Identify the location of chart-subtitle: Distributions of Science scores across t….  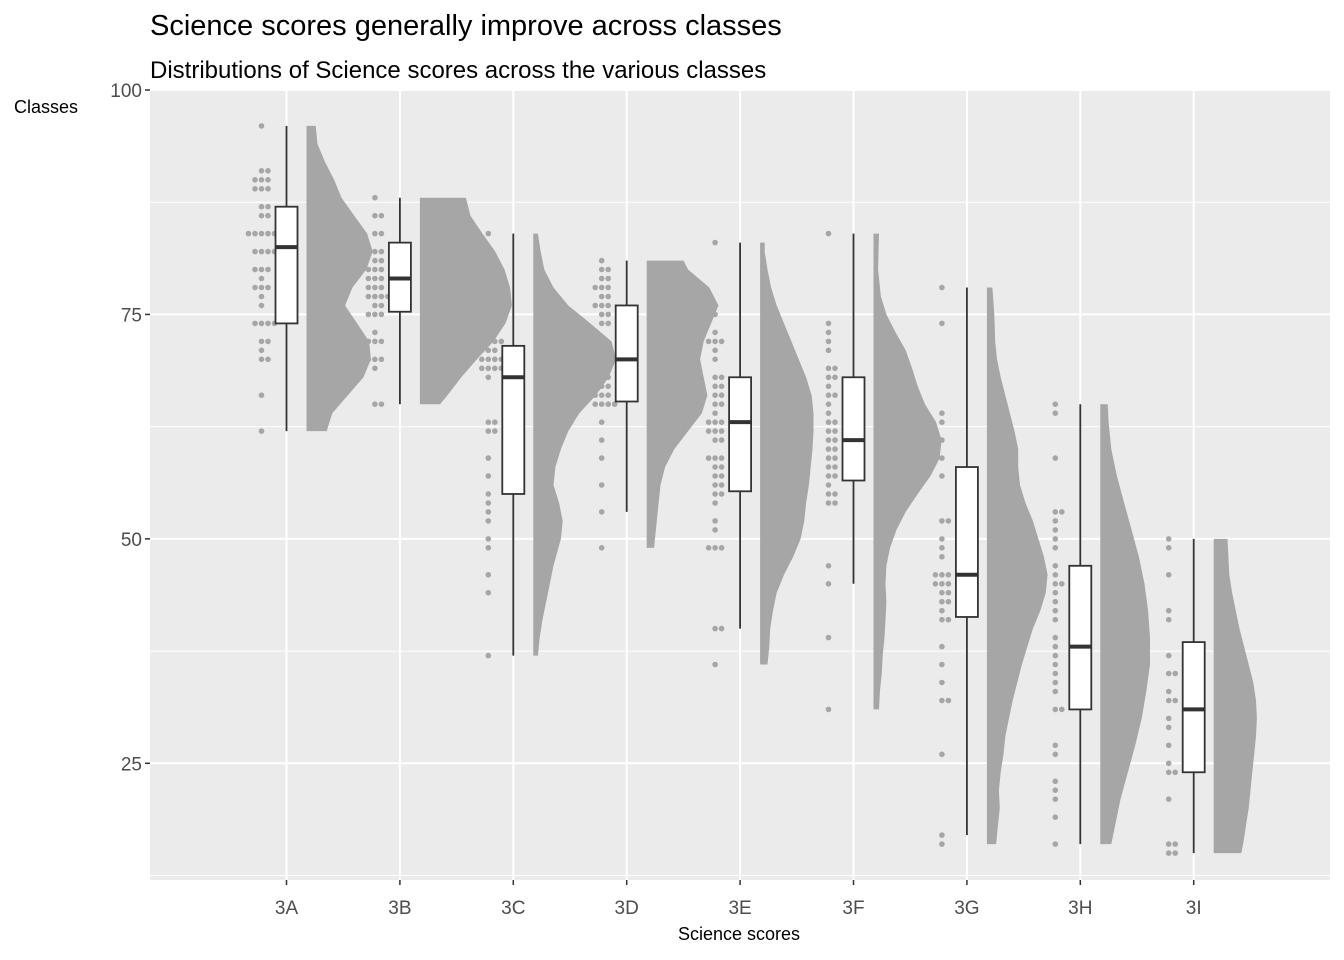
(458, 70).